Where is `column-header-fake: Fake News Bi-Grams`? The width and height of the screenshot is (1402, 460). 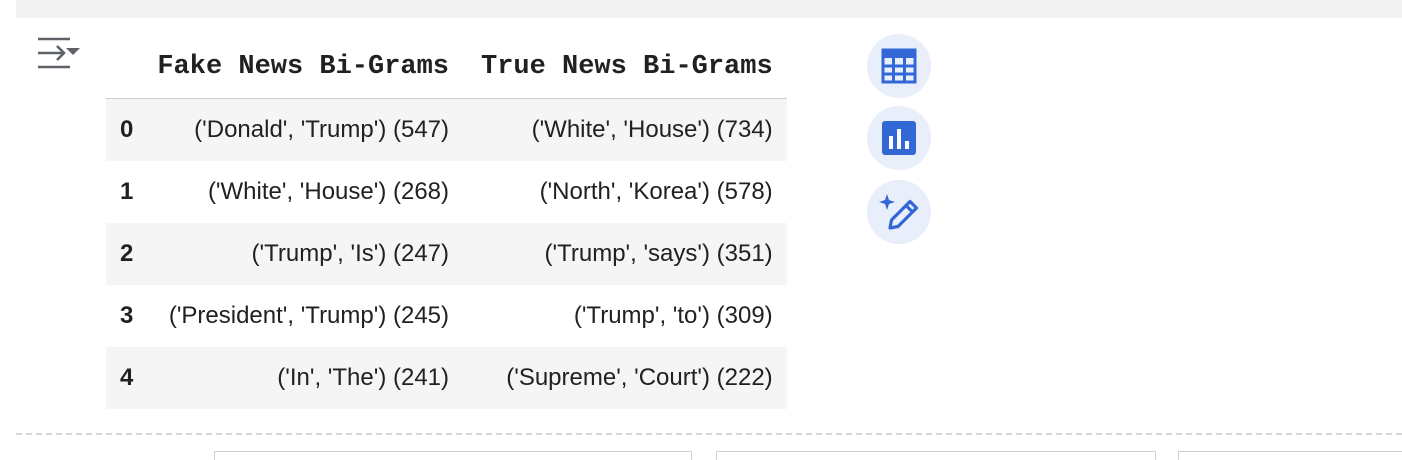 column-header-fake: Fake News Bi-Grams is located at coordinates (301, 67).